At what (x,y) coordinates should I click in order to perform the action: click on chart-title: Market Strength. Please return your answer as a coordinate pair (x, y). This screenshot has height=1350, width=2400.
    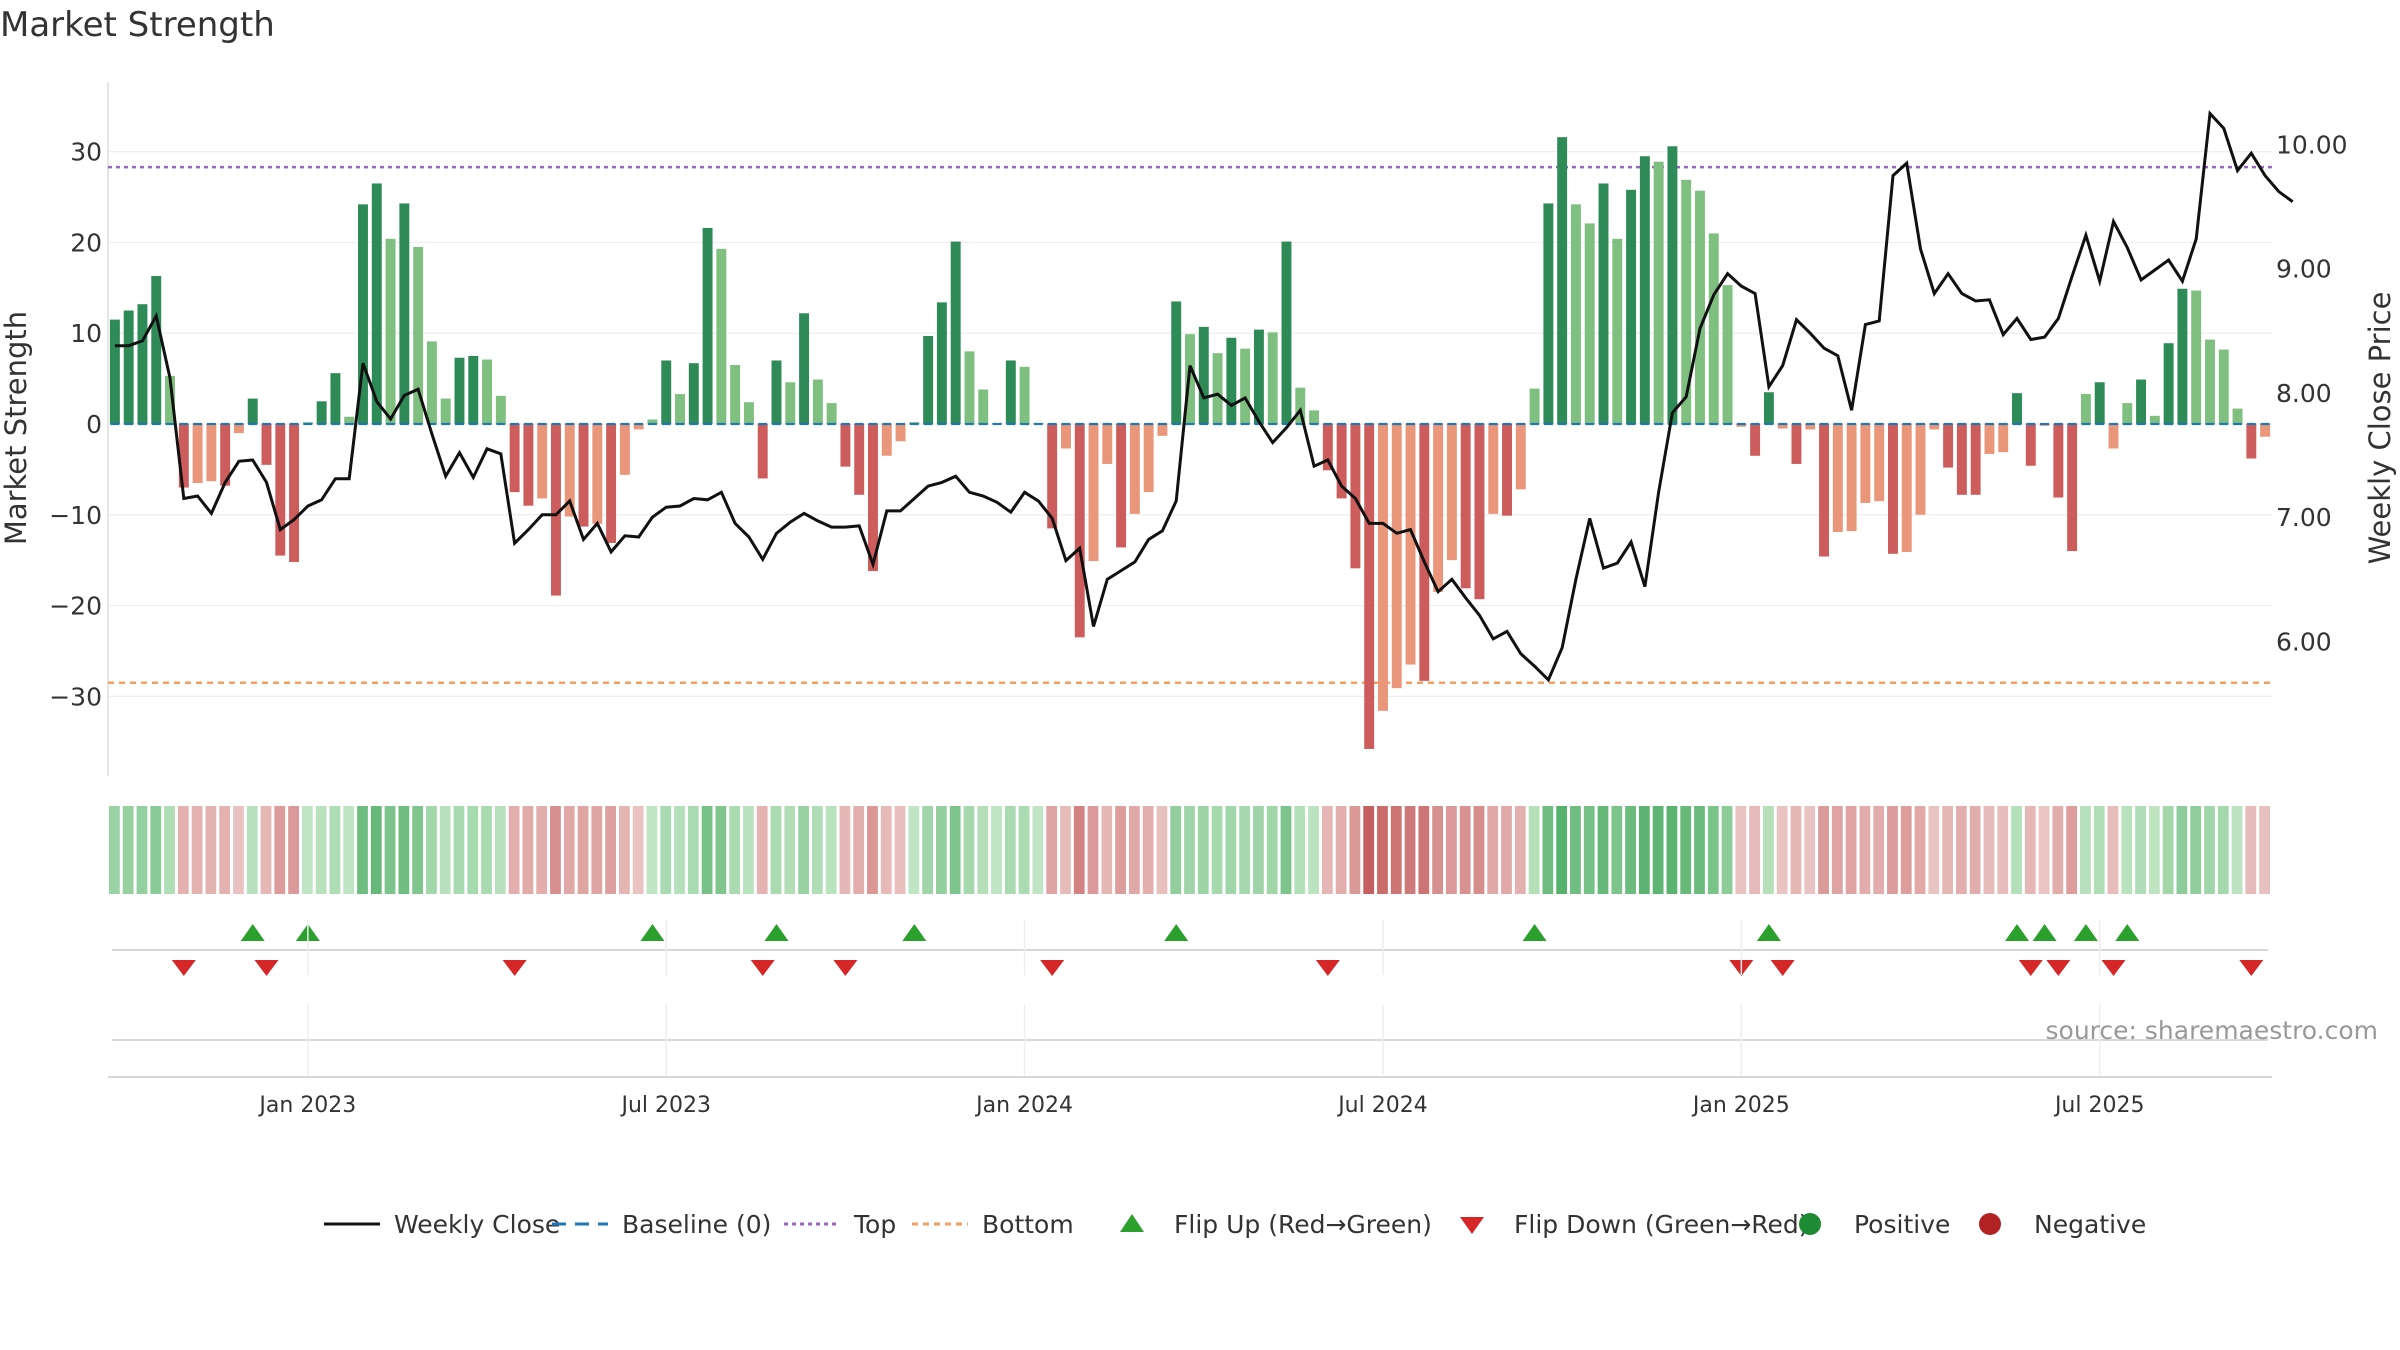
    Looking at the image, I should click on (137, 25).